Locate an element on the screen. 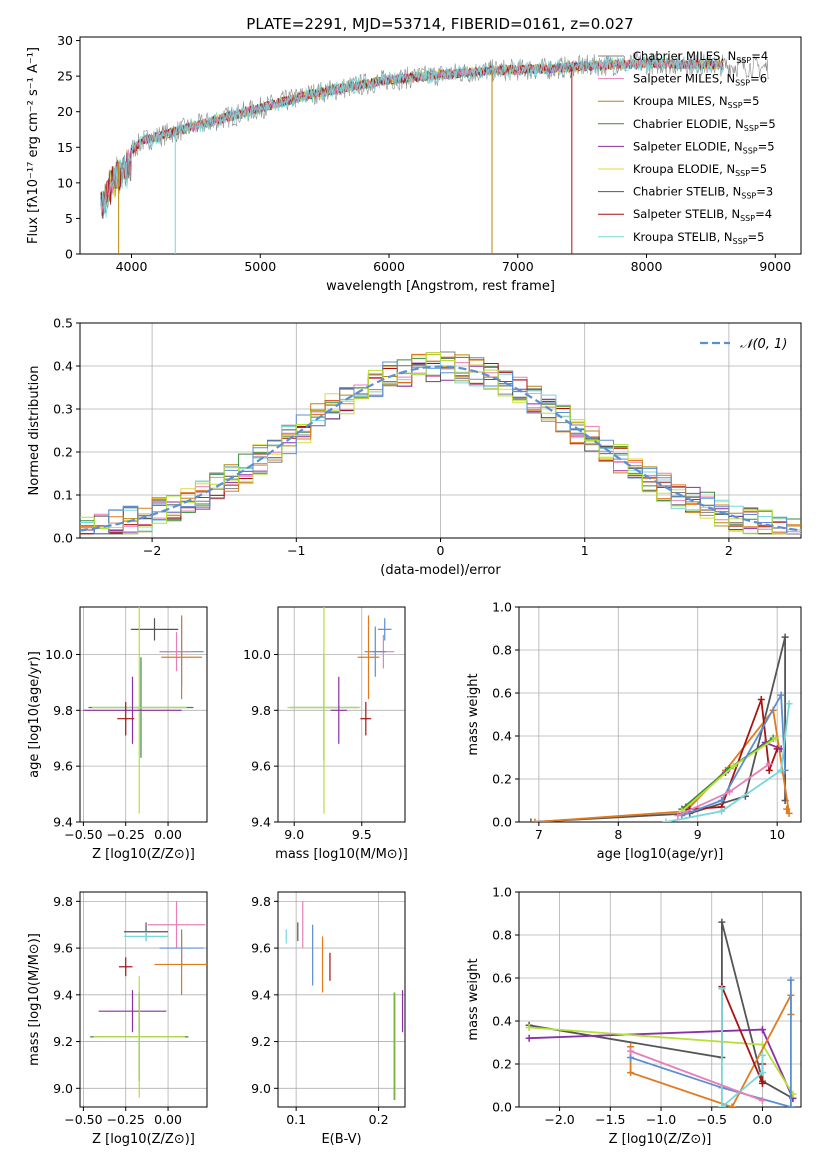 This screenshot has height=1170, width=819. y-tick-label: 0.4 is located at coordinates (502, 1021).